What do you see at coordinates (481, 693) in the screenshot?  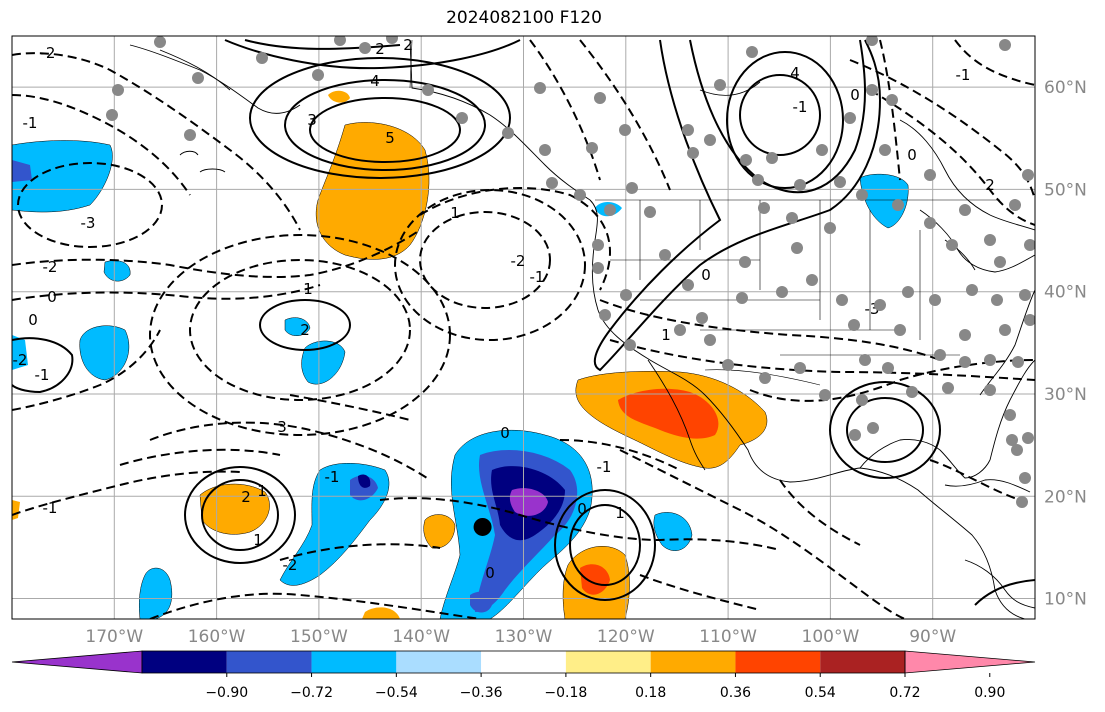 I see `colorbar-tick-label: −0.36` at bounding box center [481, 693].